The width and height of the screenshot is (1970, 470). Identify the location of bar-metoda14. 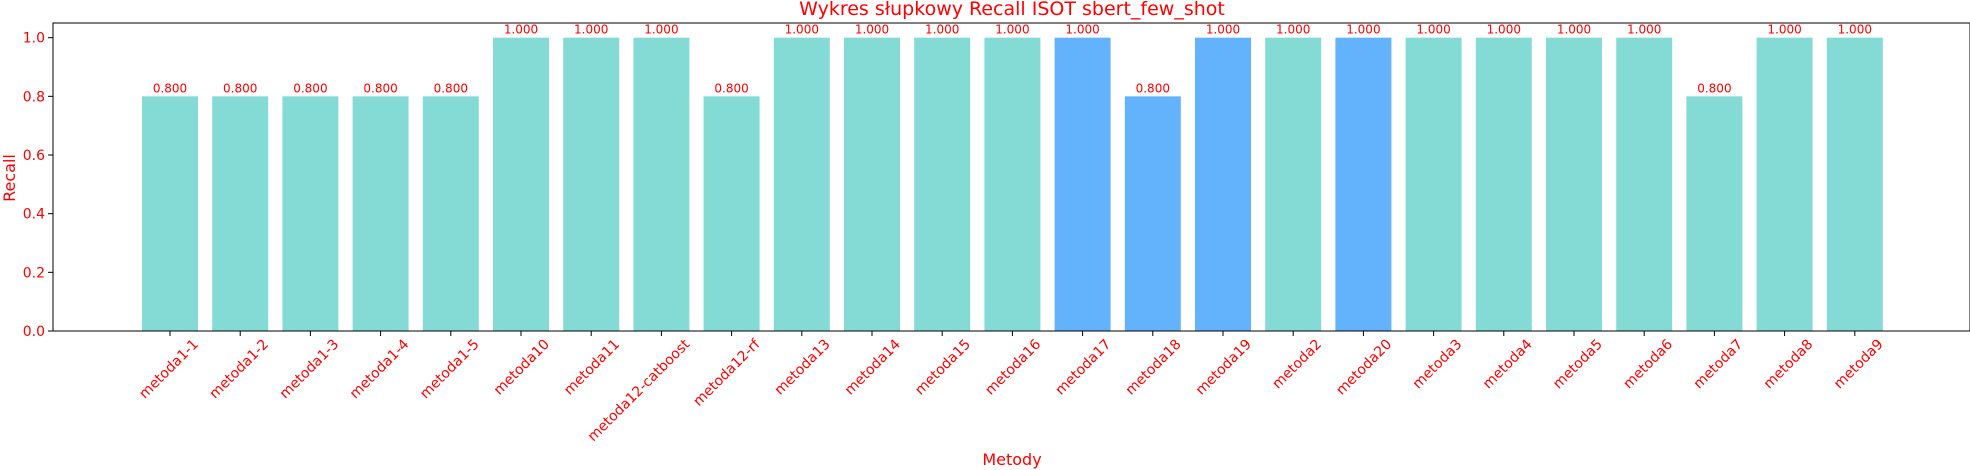
(872, 184).